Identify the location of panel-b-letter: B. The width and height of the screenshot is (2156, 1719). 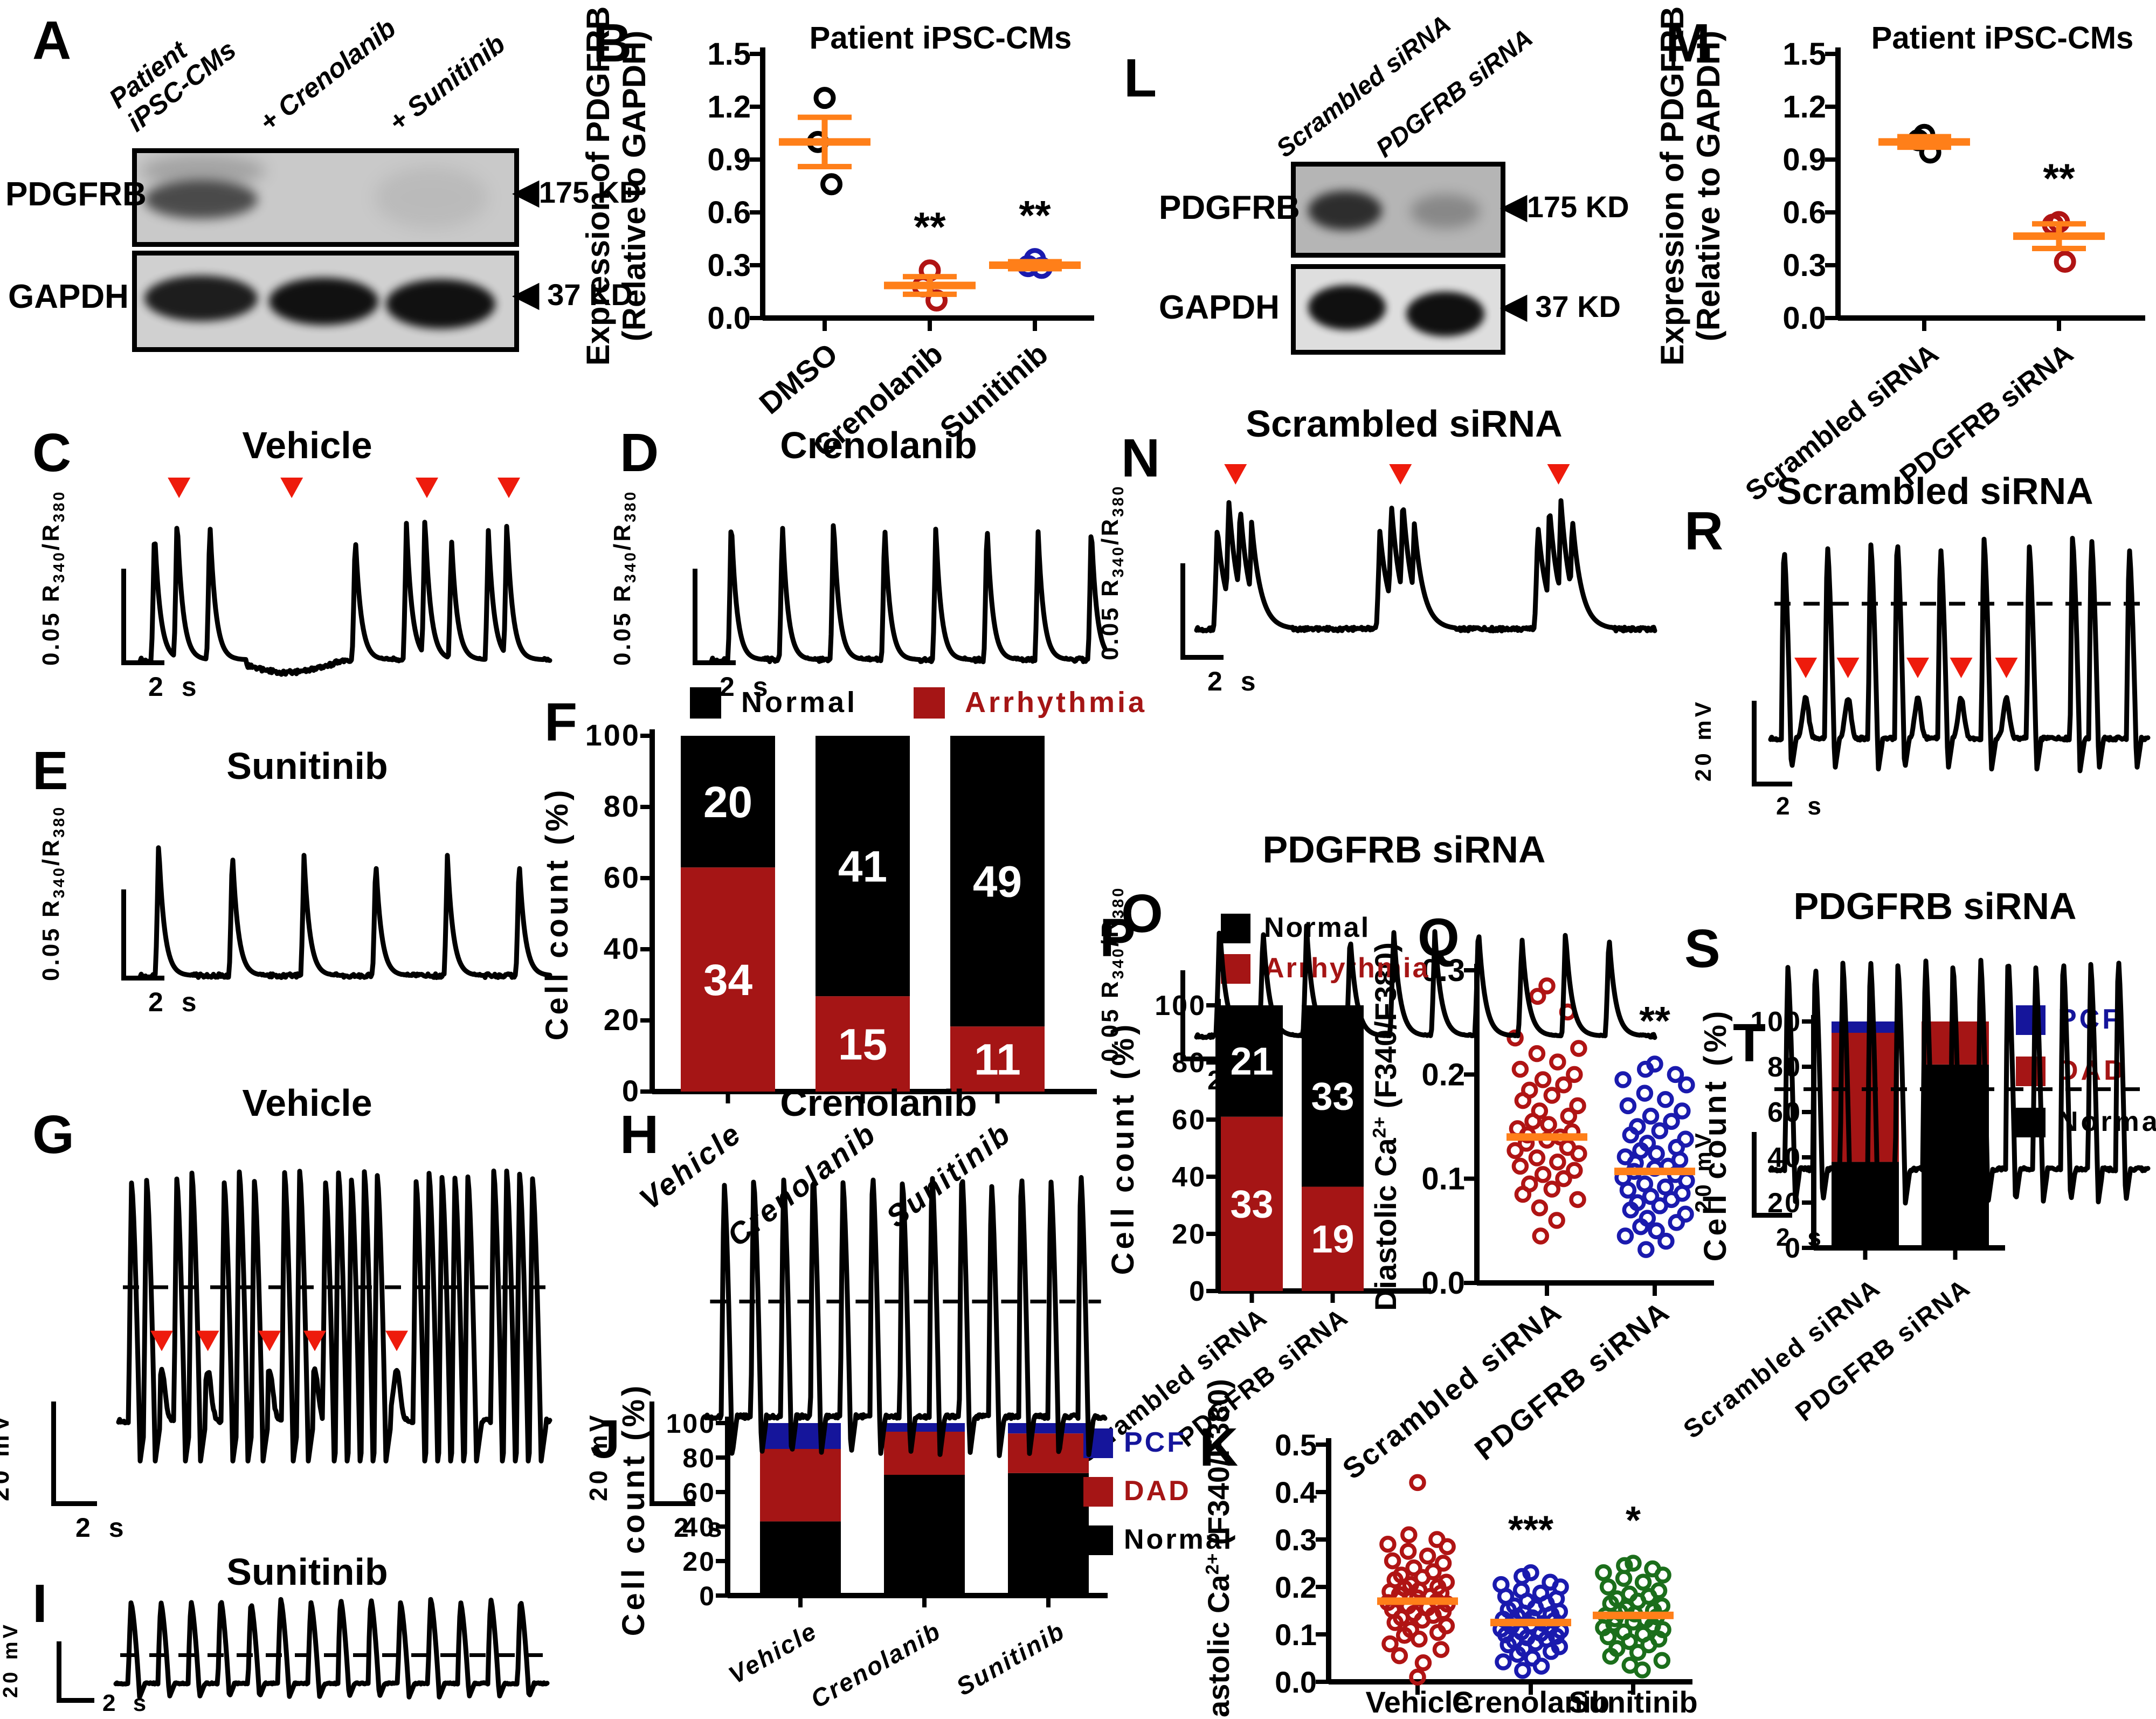
(612, 43).